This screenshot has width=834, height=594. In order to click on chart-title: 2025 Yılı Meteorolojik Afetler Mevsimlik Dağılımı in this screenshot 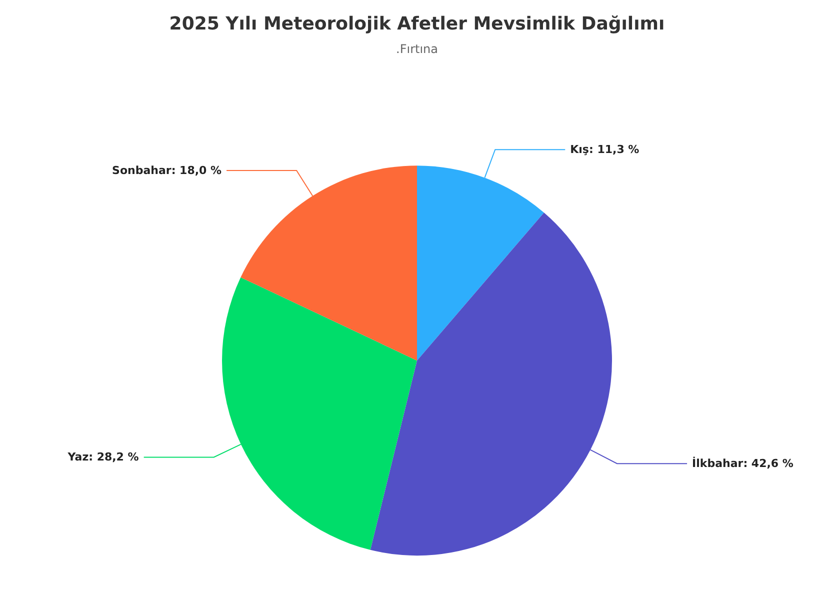, I will do `click(417, 24)`.